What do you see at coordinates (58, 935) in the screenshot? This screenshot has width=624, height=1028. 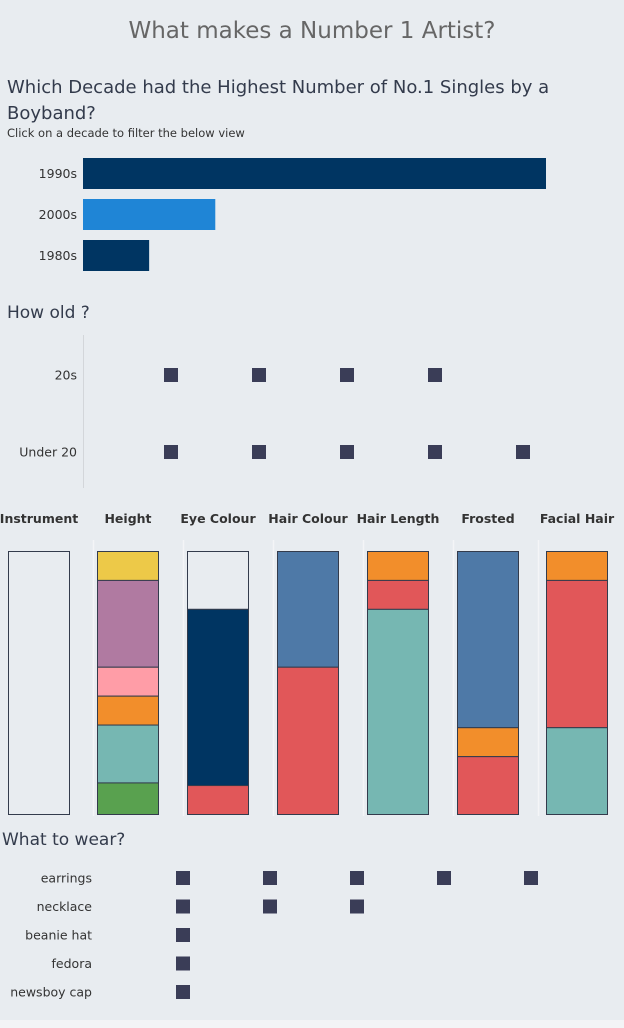 I see `wear-label-beanie-hat: beanie hat` at bounding box center [58, 935].